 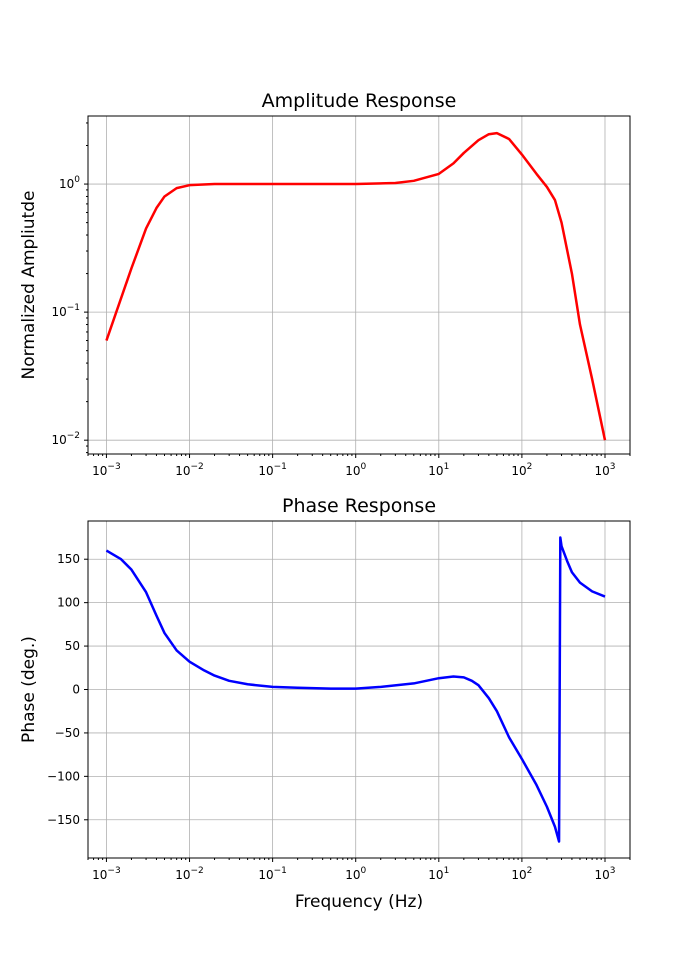 I want to click on phase-y-tick-label: 0, so click(x=76, y=690).